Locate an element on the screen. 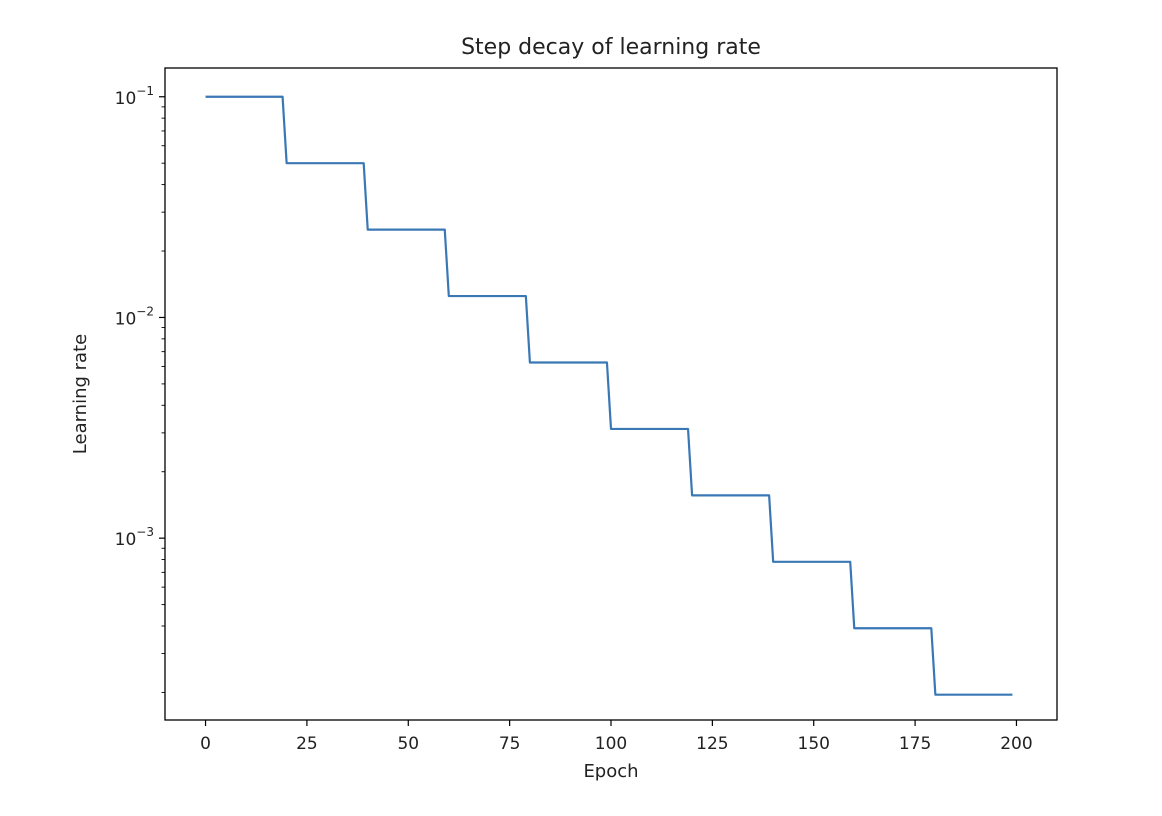 The width and height of the screenshot is (1162, 816). x-tick-label: 175 is located at coordinates (915, 744).